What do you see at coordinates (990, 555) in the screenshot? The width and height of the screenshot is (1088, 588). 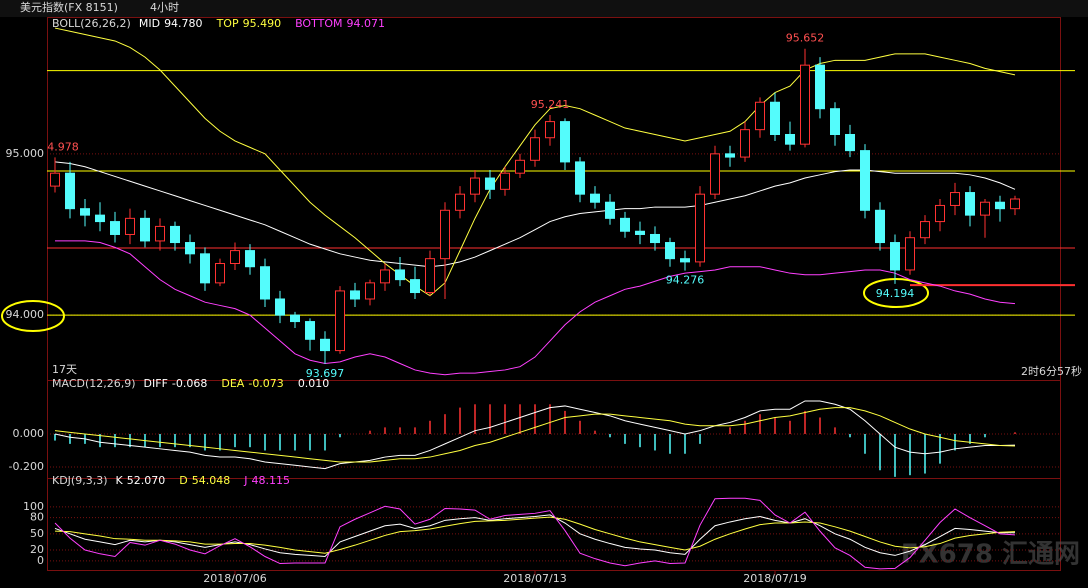 I see `watermark: FX678 汇通网` at bounding box center [990, 555].